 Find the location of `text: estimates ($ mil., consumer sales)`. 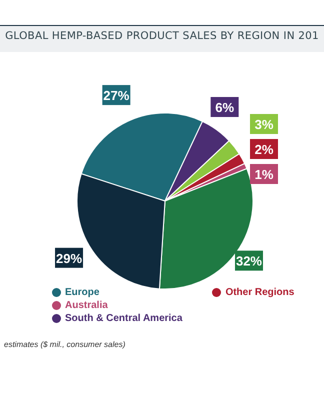

text: estimates ($ mil., consumer sales) is located at coordinates (65, 344).